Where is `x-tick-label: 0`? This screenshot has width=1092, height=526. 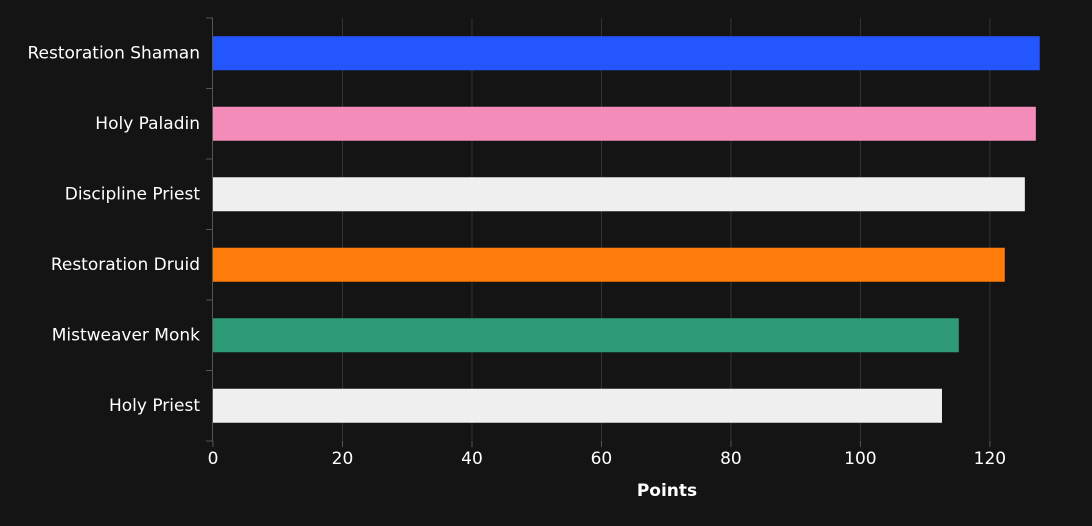
x-tick-label: 0 is located at coordinates (213, 459).